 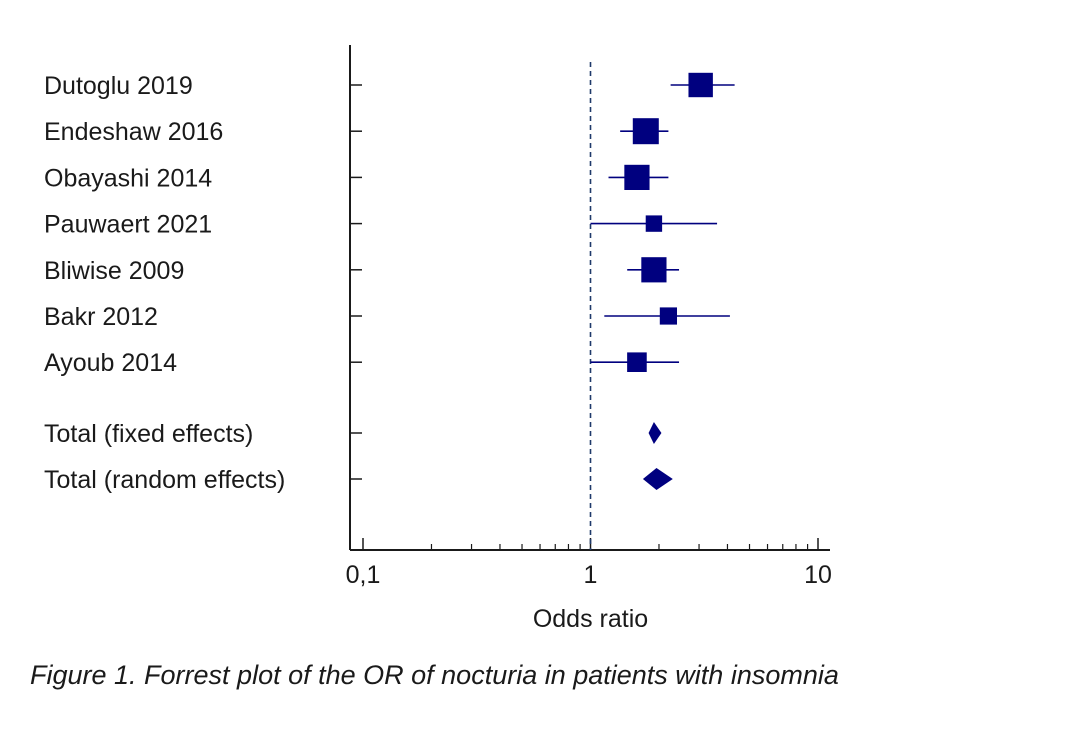 What do you see at coordinates (591, 575) in the screenshot?
I see `x-tick-label: 1` at bounding box center [591, 575].